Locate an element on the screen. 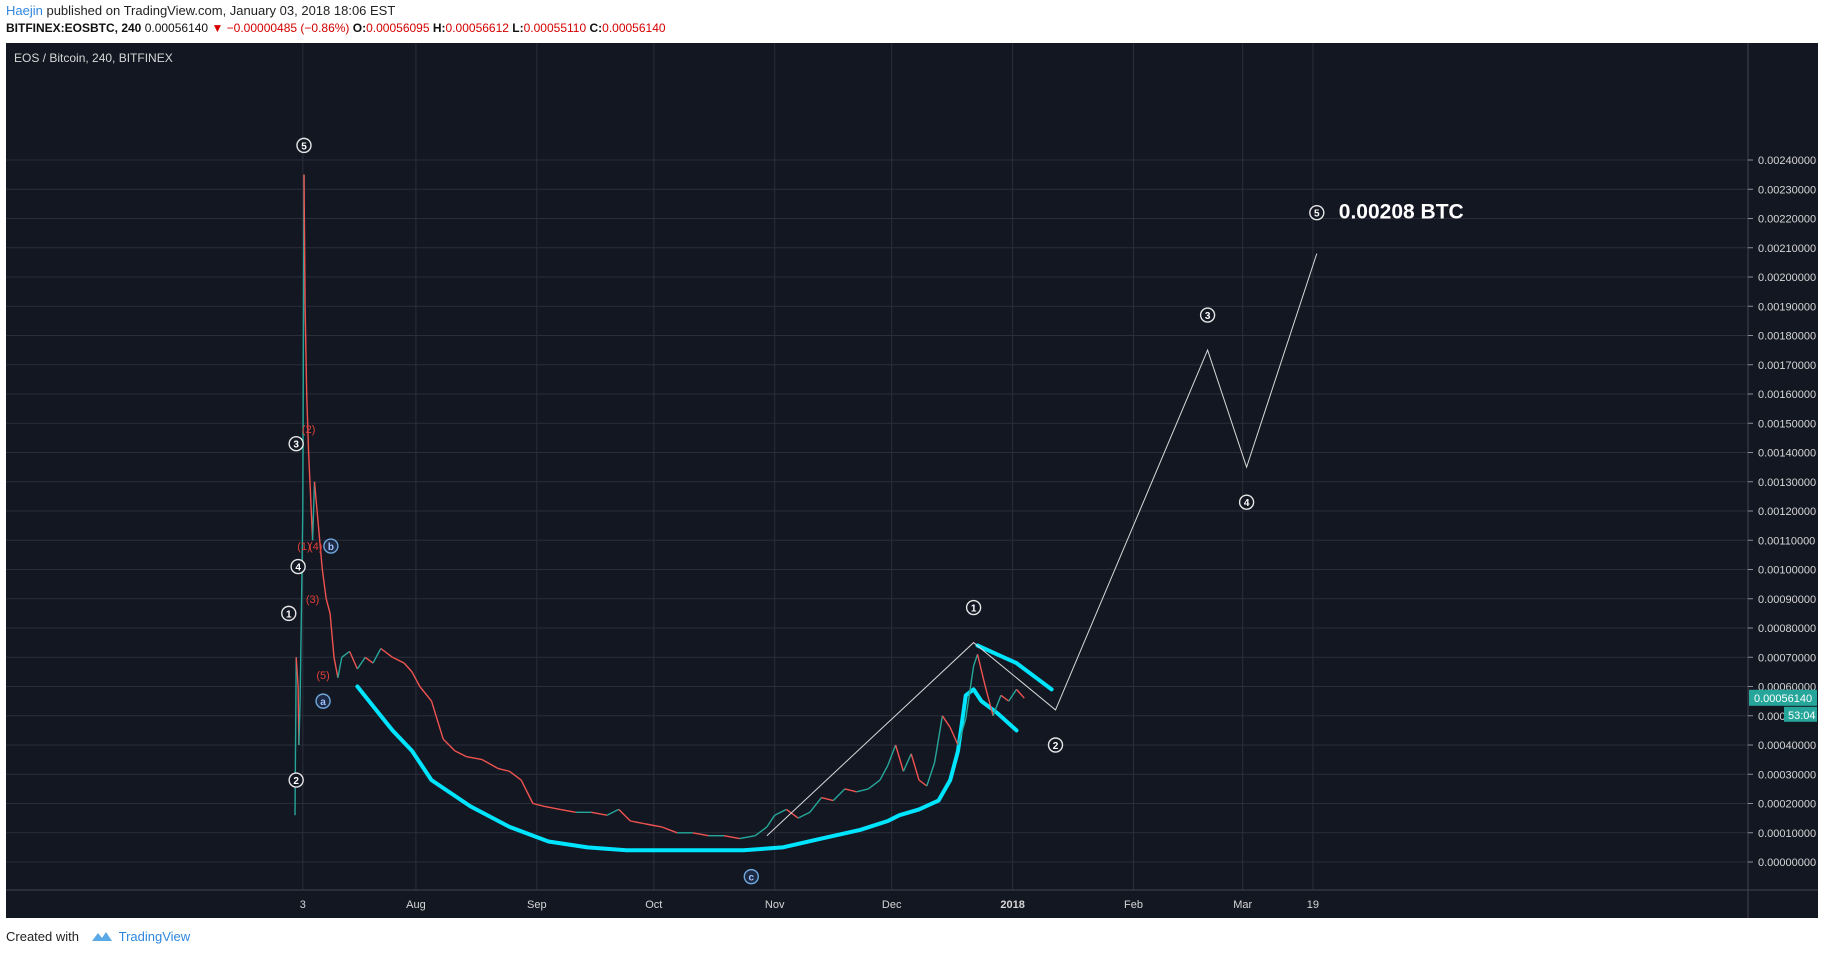  x-tick-label: Sep is located at coordinates (537, 905).